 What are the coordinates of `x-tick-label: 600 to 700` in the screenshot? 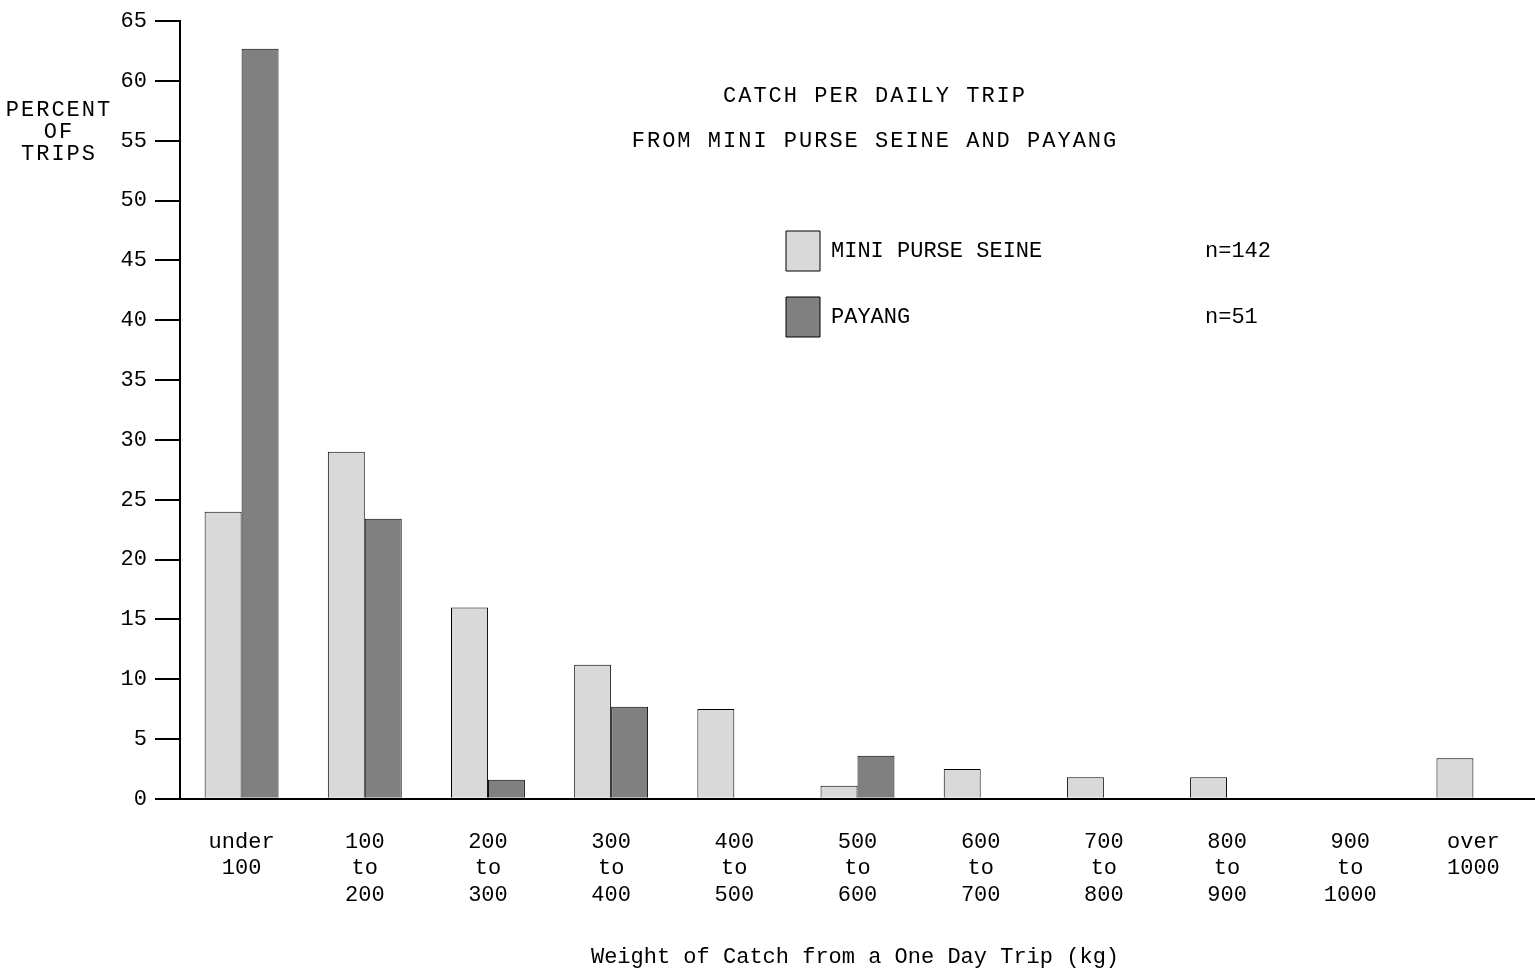 It's located at (980, 868).